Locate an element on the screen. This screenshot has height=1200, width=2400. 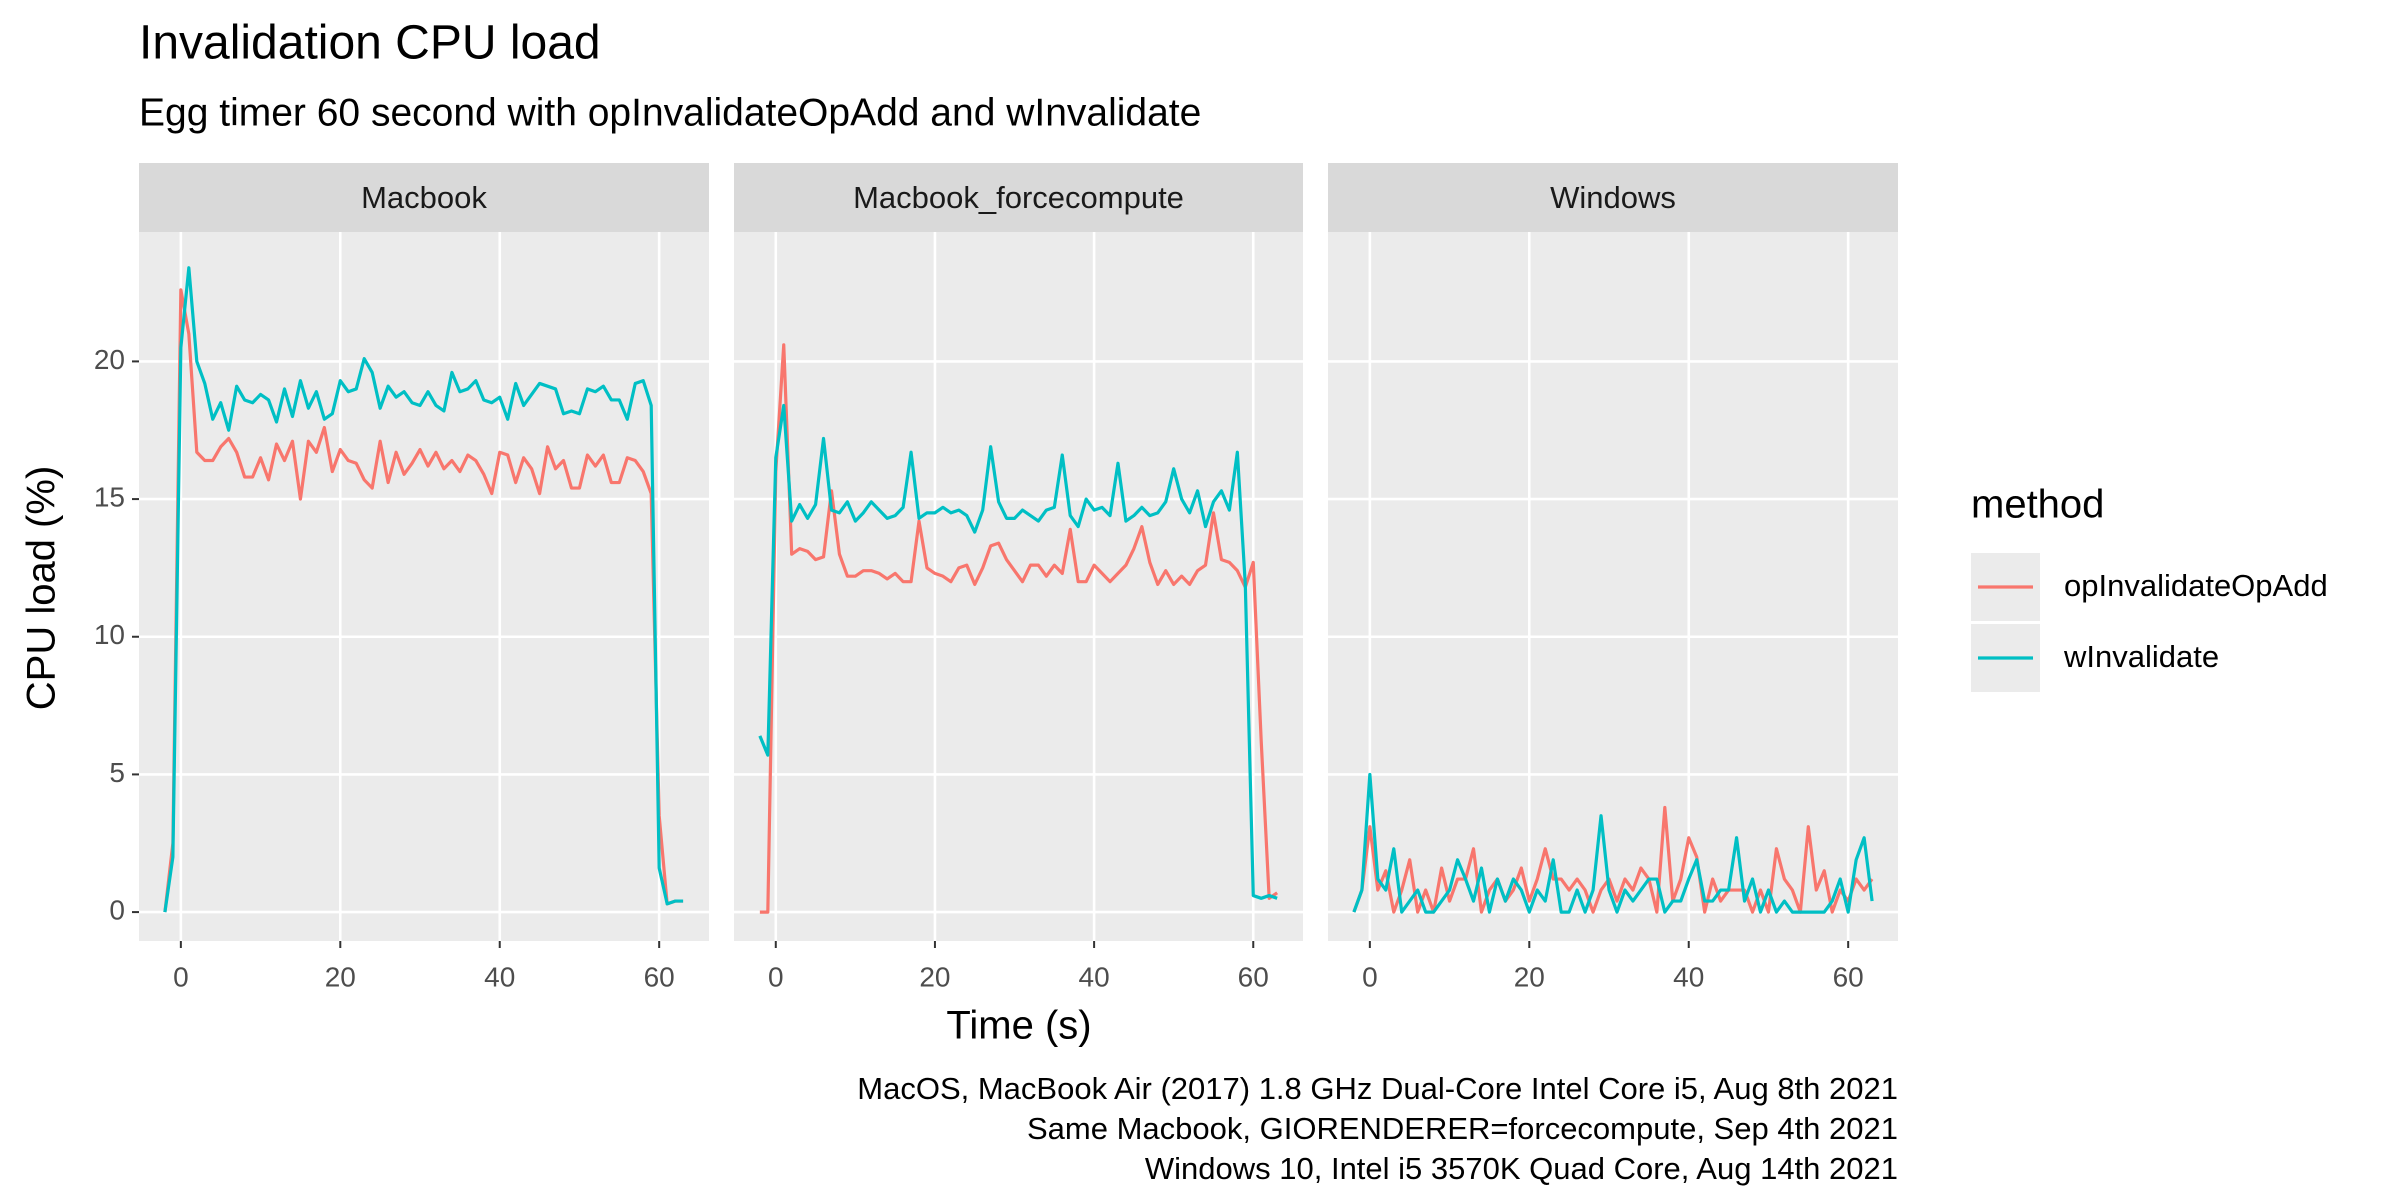
strip-label: Macbook is located at coordinates (424, 197).